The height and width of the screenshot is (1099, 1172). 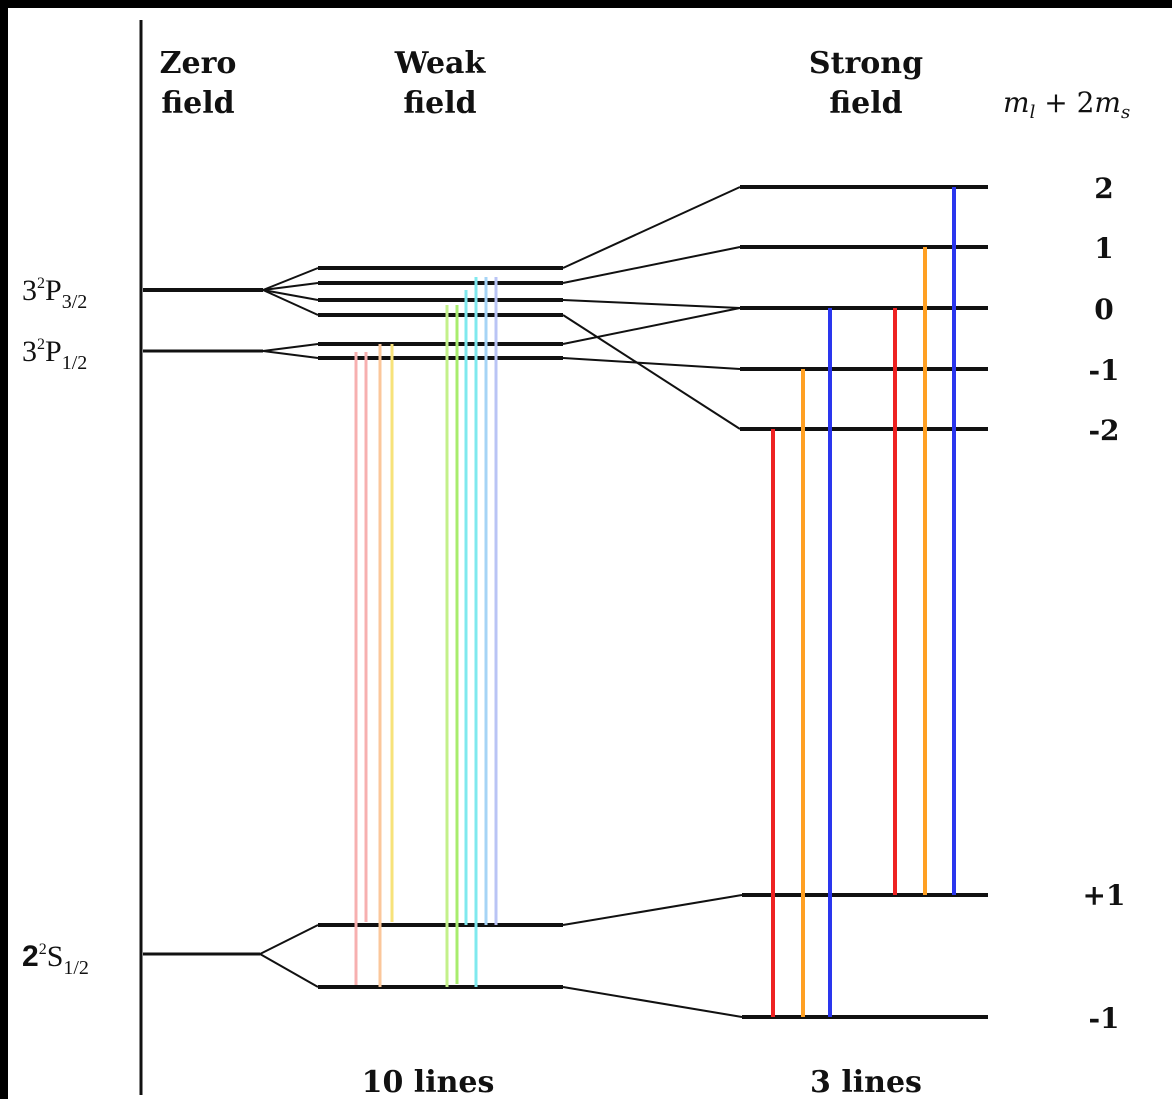 I want to click on value-label: +1, so click(x=1104, y=895).